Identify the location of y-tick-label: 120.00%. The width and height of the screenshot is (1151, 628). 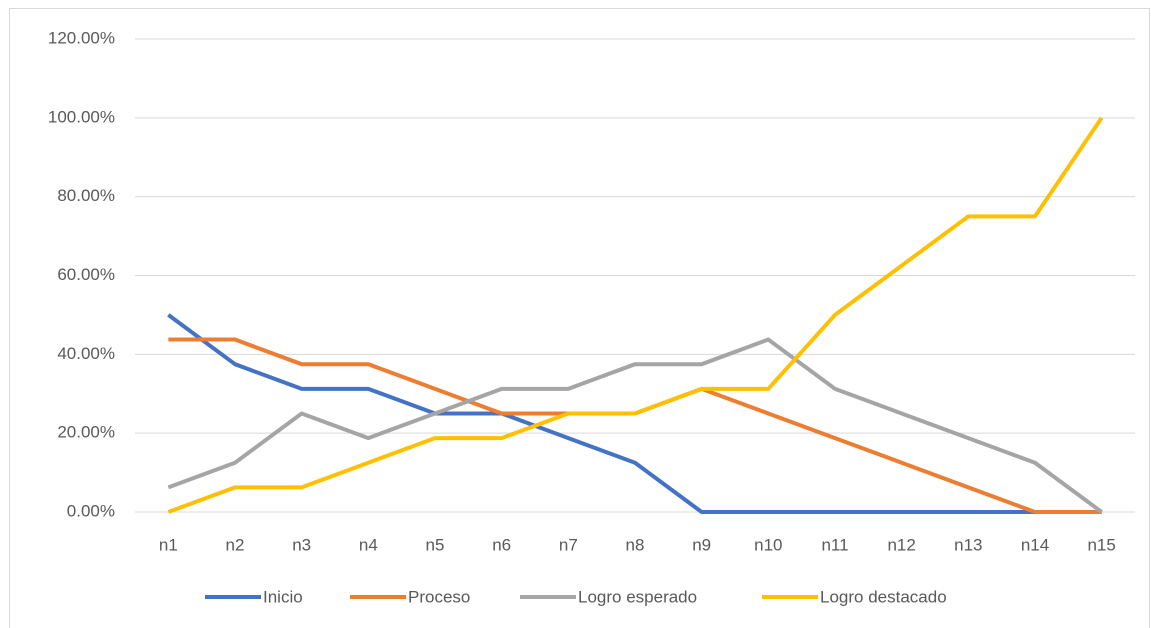
(81, 37).